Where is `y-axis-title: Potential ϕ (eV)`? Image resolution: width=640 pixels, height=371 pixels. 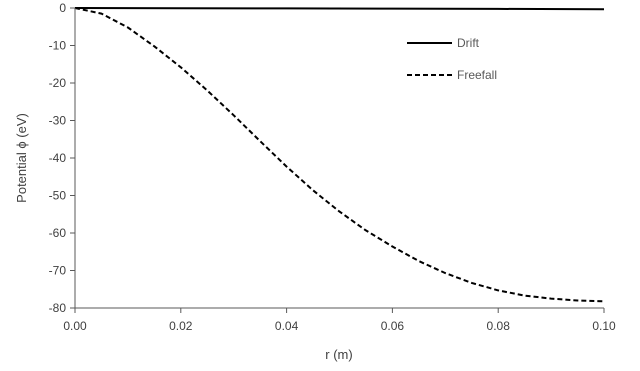 y-axis-title: Potential ϕ (eV) is located at coordinates (21, 158).